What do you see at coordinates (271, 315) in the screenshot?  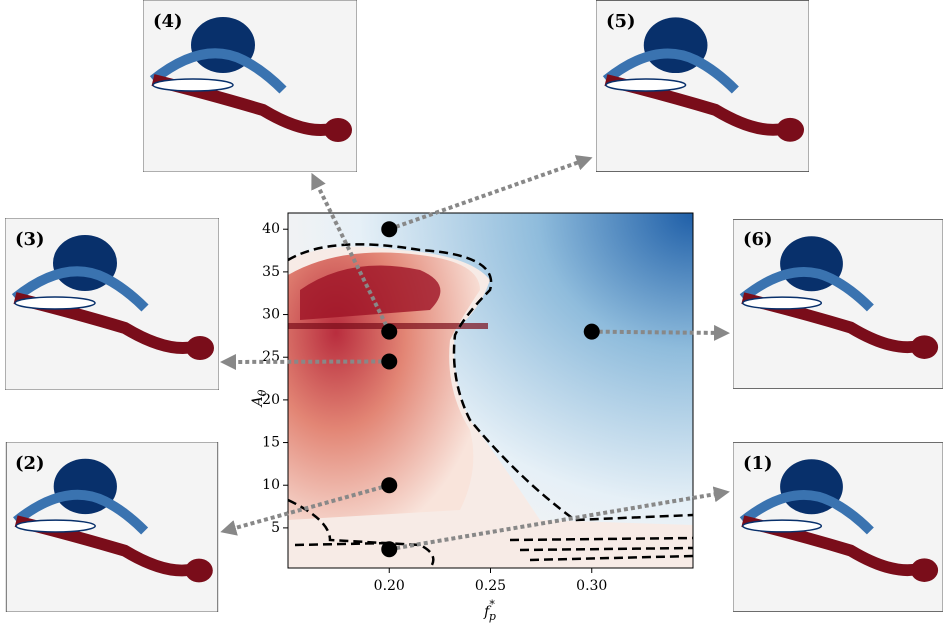 I see `y-tick-label: 30` at bounding box center [271, 315].